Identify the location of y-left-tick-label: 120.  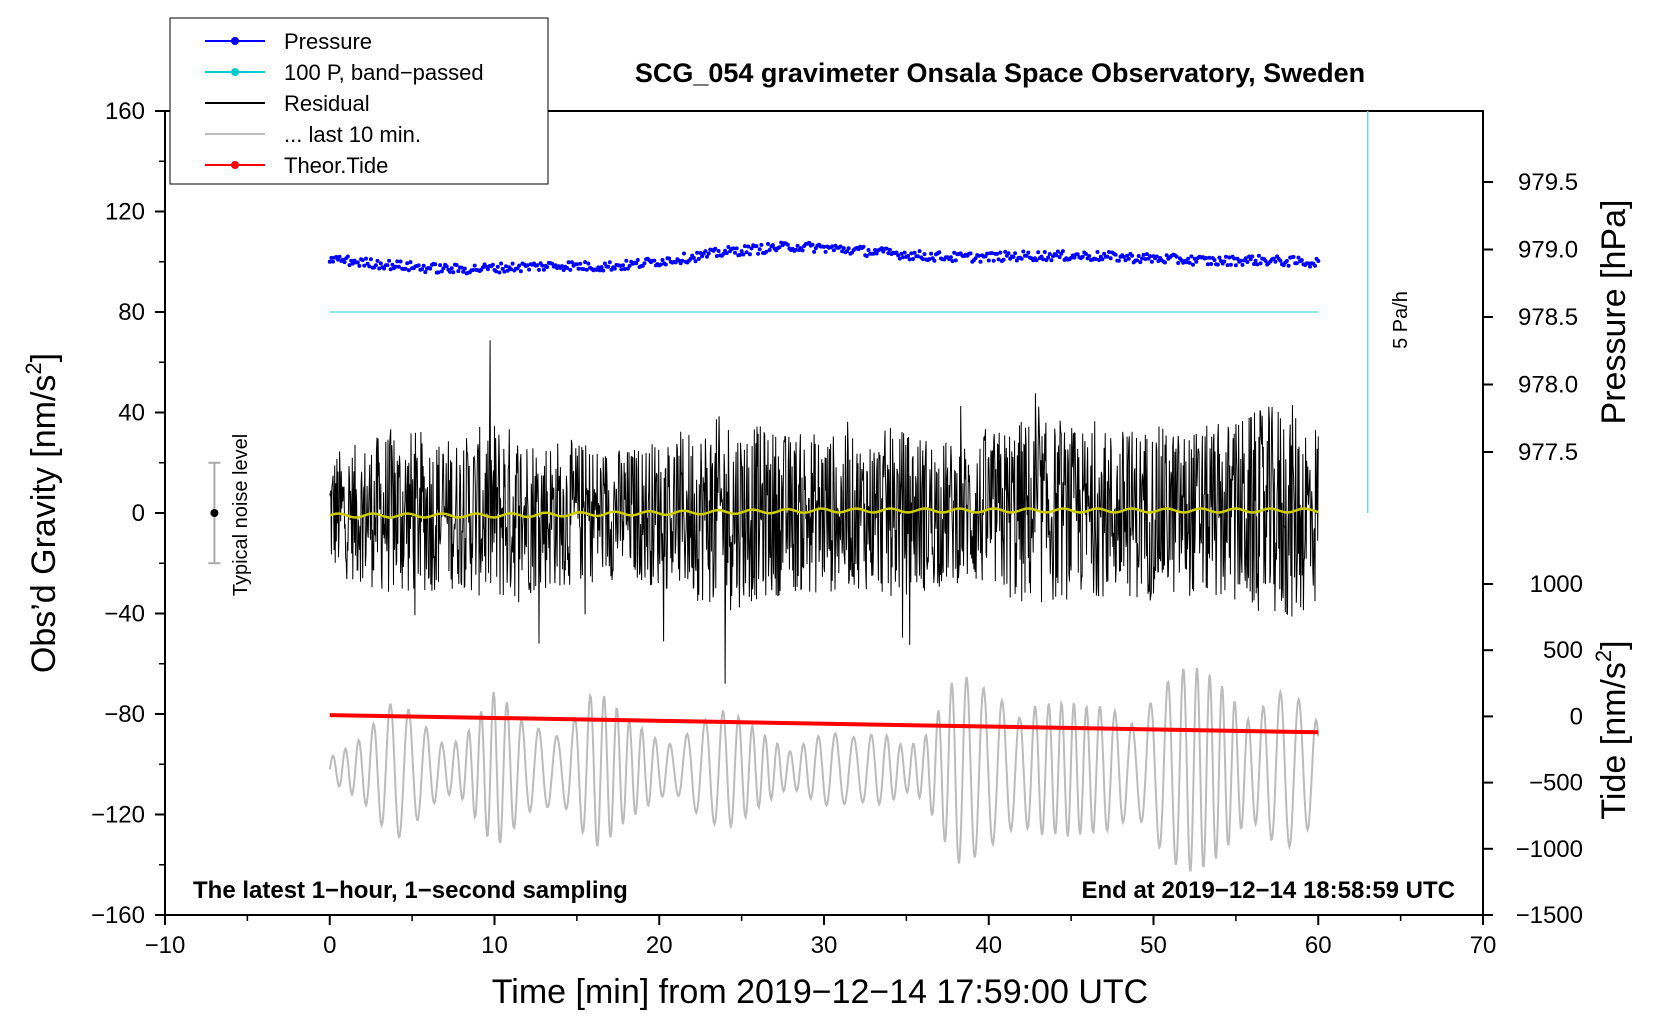
(125, 212).